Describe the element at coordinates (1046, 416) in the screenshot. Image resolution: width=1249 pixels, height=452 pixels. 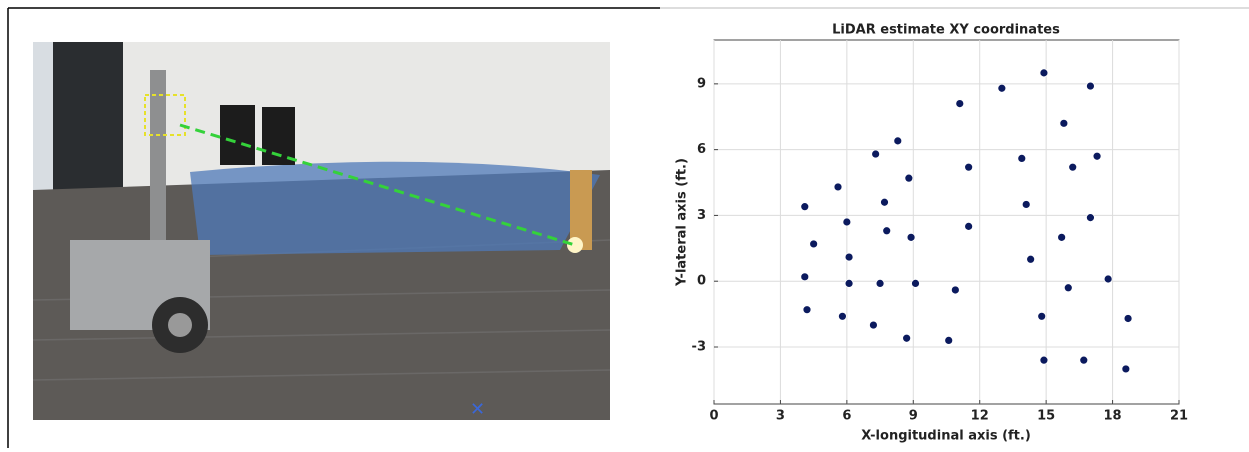
I see `x-tick-label: 15` at that location.